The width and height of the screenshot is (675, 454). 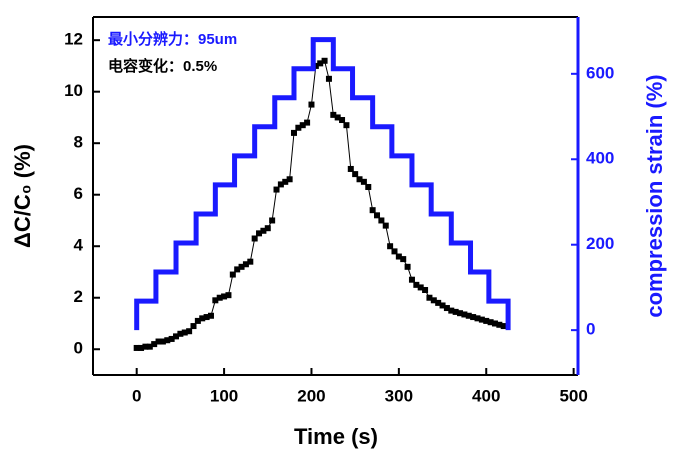 What do you see at coordinates (336, 436) in the screenshot?
I see `x-axis-label: Time (s)` at bounding box center [336, 436].